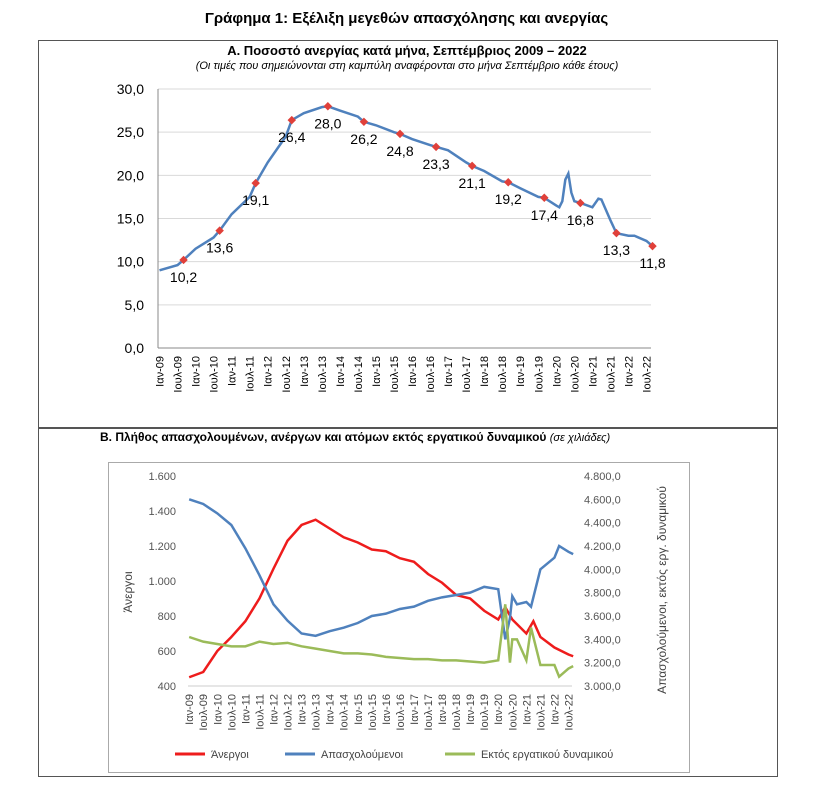 This screenshot has width=813, height=790. What do you see at coordinates (183, 277) in the screenshot?
I see `data-label: 10,2` at bounding box center [183, 277].